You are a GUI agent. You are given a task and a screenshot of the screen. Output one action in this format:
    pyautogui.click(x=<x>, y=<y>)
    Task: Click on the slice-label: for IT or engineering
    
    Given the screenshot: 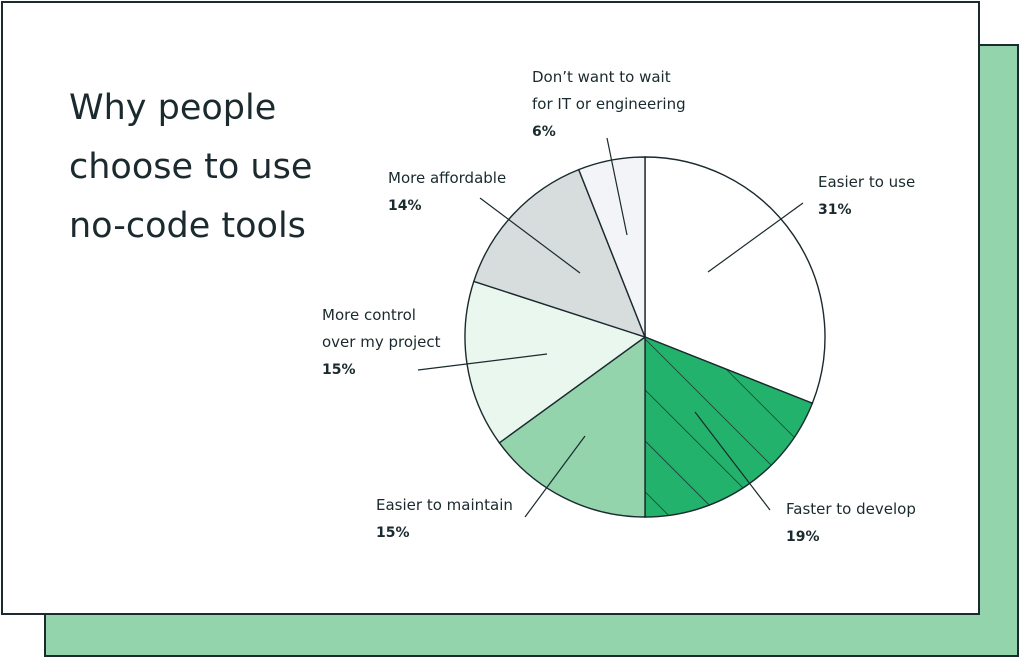 What is the action you would take?
    pyautogui.click(x=609, y=104)
    